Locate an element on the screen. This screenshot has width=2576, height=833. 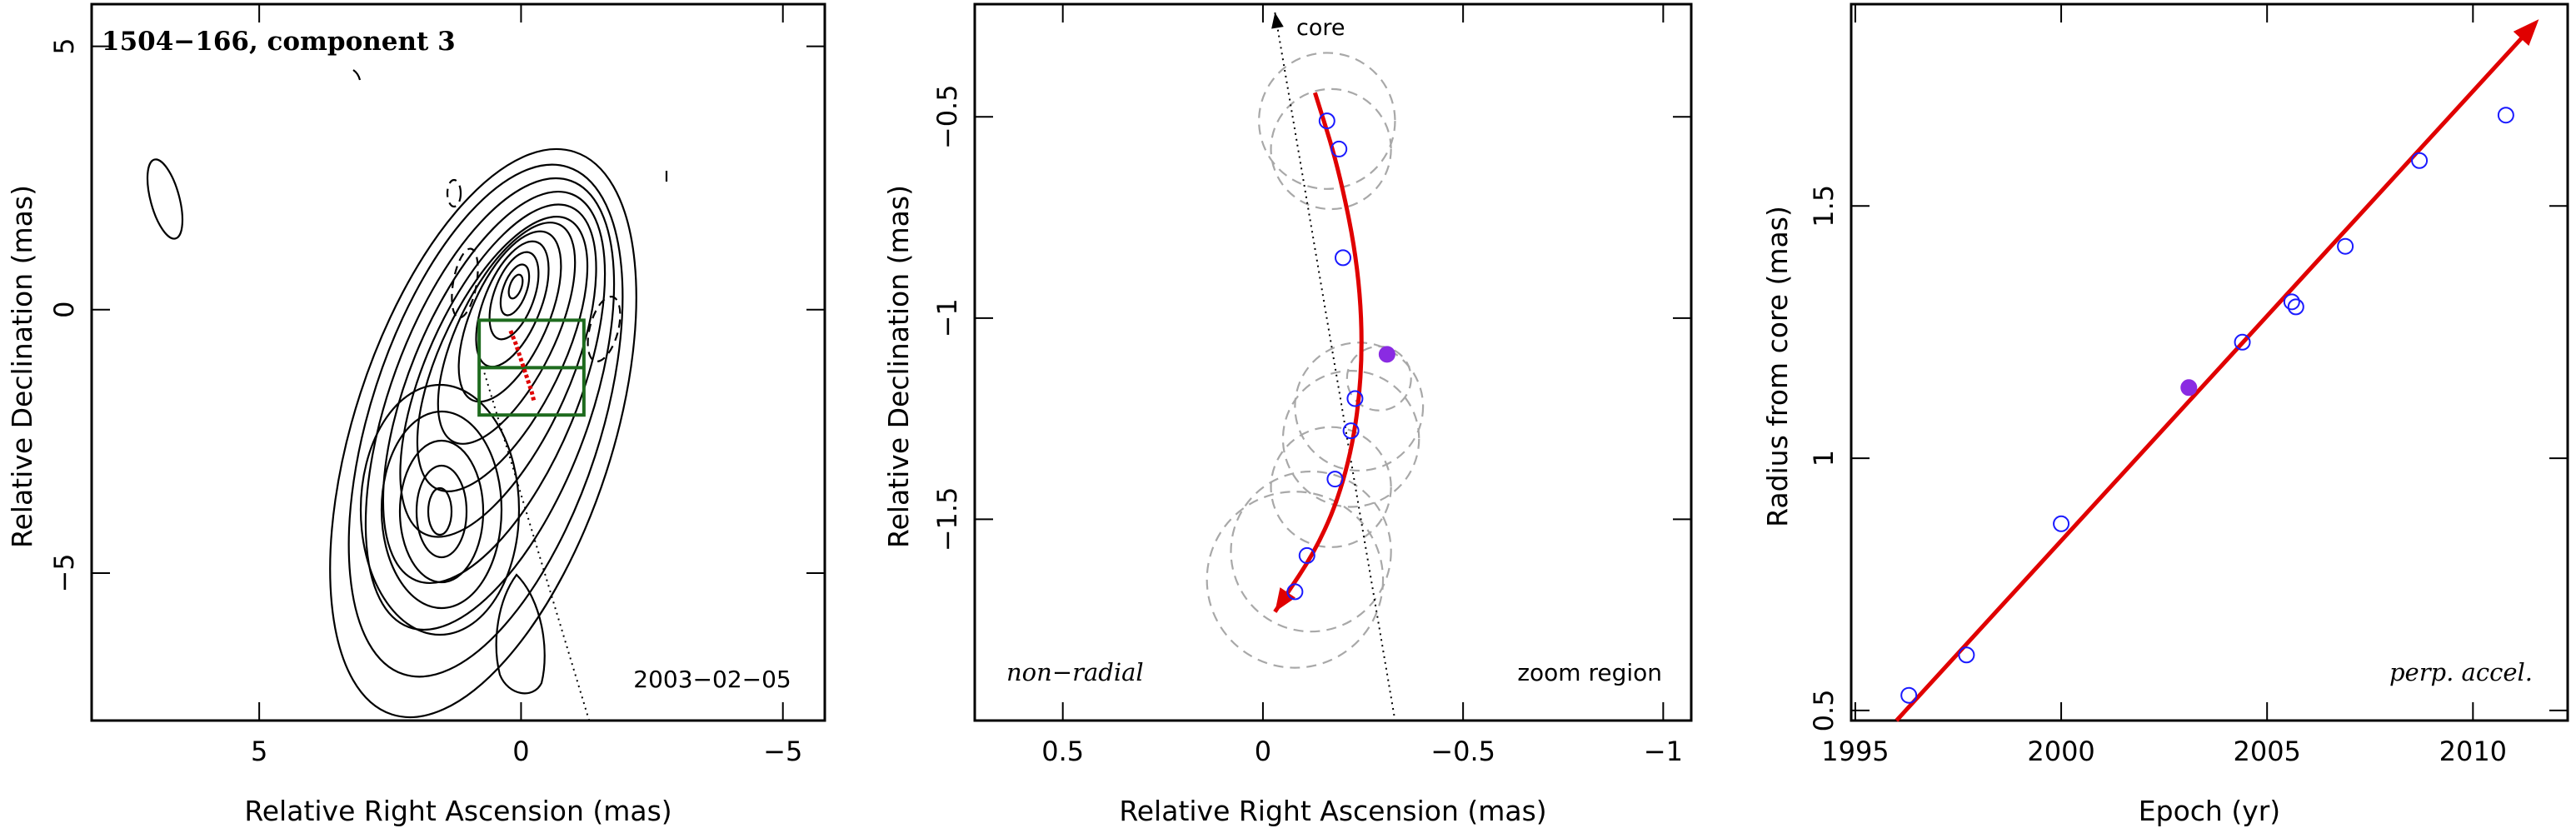
non-radial-label: non−radial is located at coordinates (1075, 672).